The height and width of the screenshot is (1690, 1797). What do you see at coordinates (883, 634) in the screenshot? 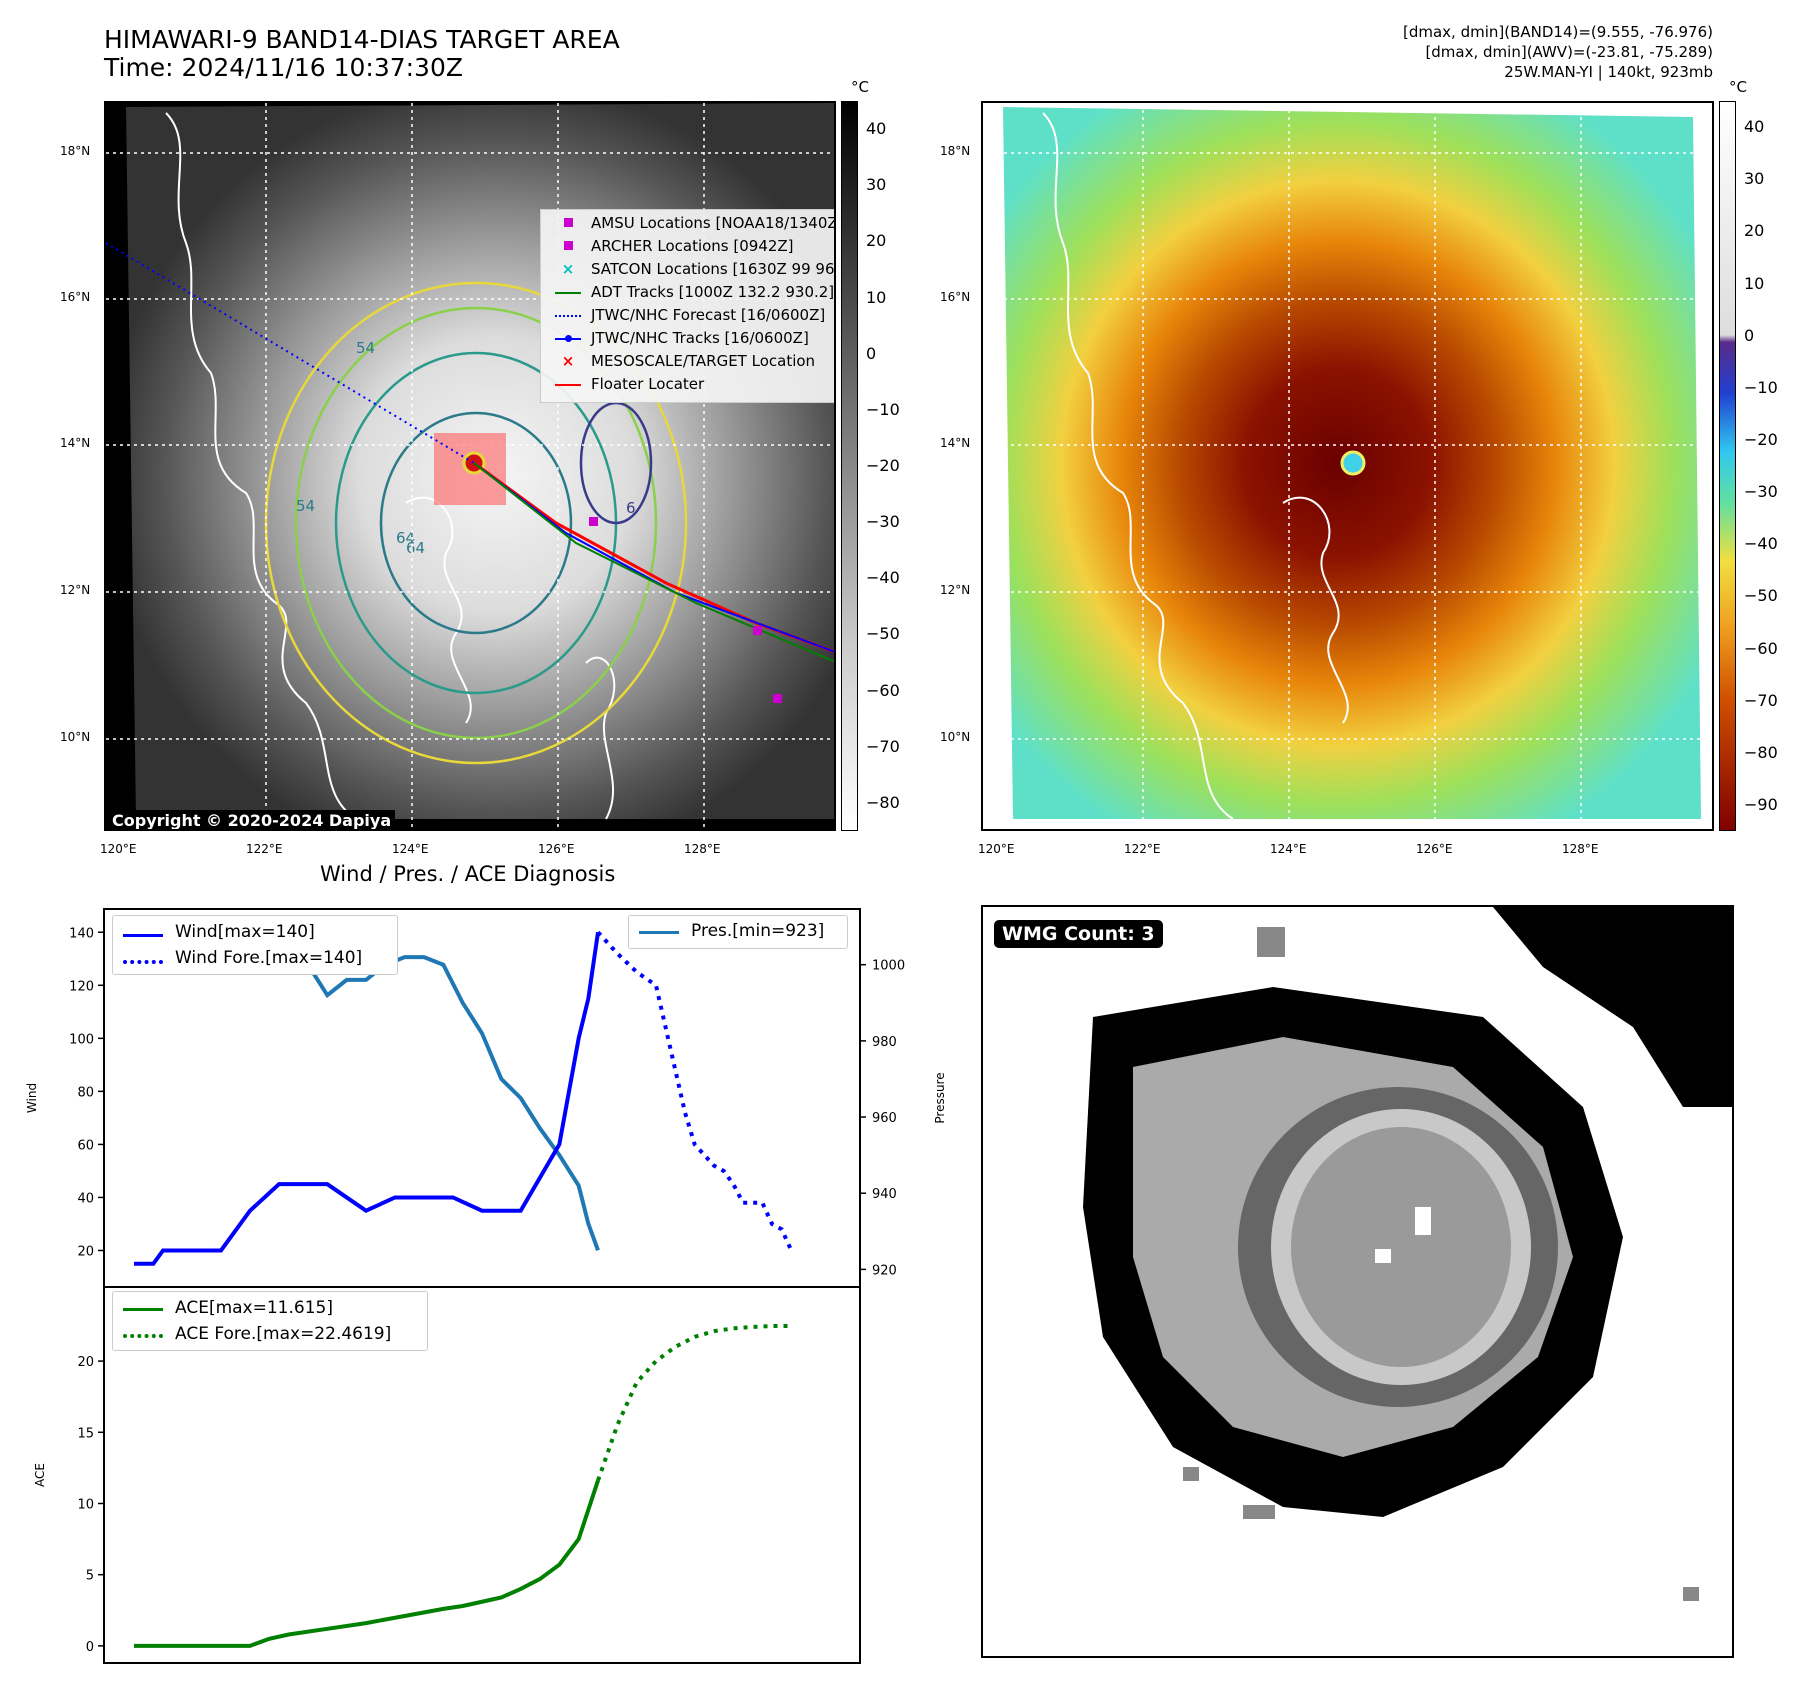
I see `colorbar-tick-label: −50` at bounding box center [883, 634].